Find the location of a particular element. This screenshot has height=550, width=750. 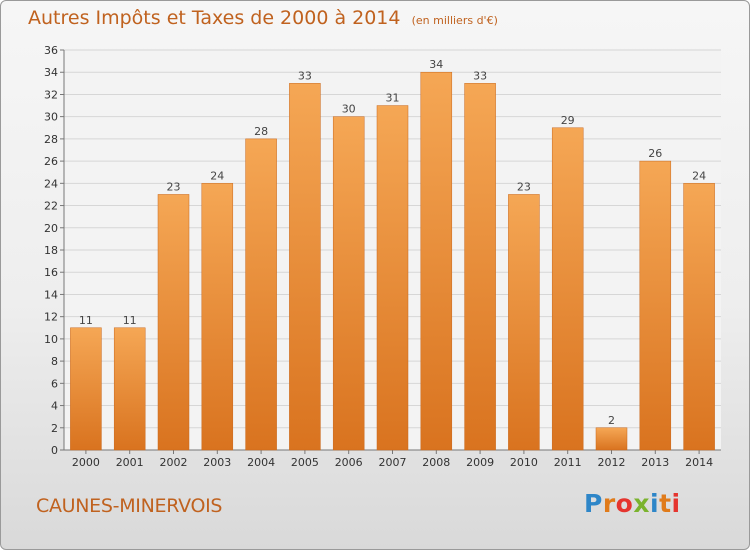

chart-unit: (en milliers d'€) is located at coordinates (454, 20).